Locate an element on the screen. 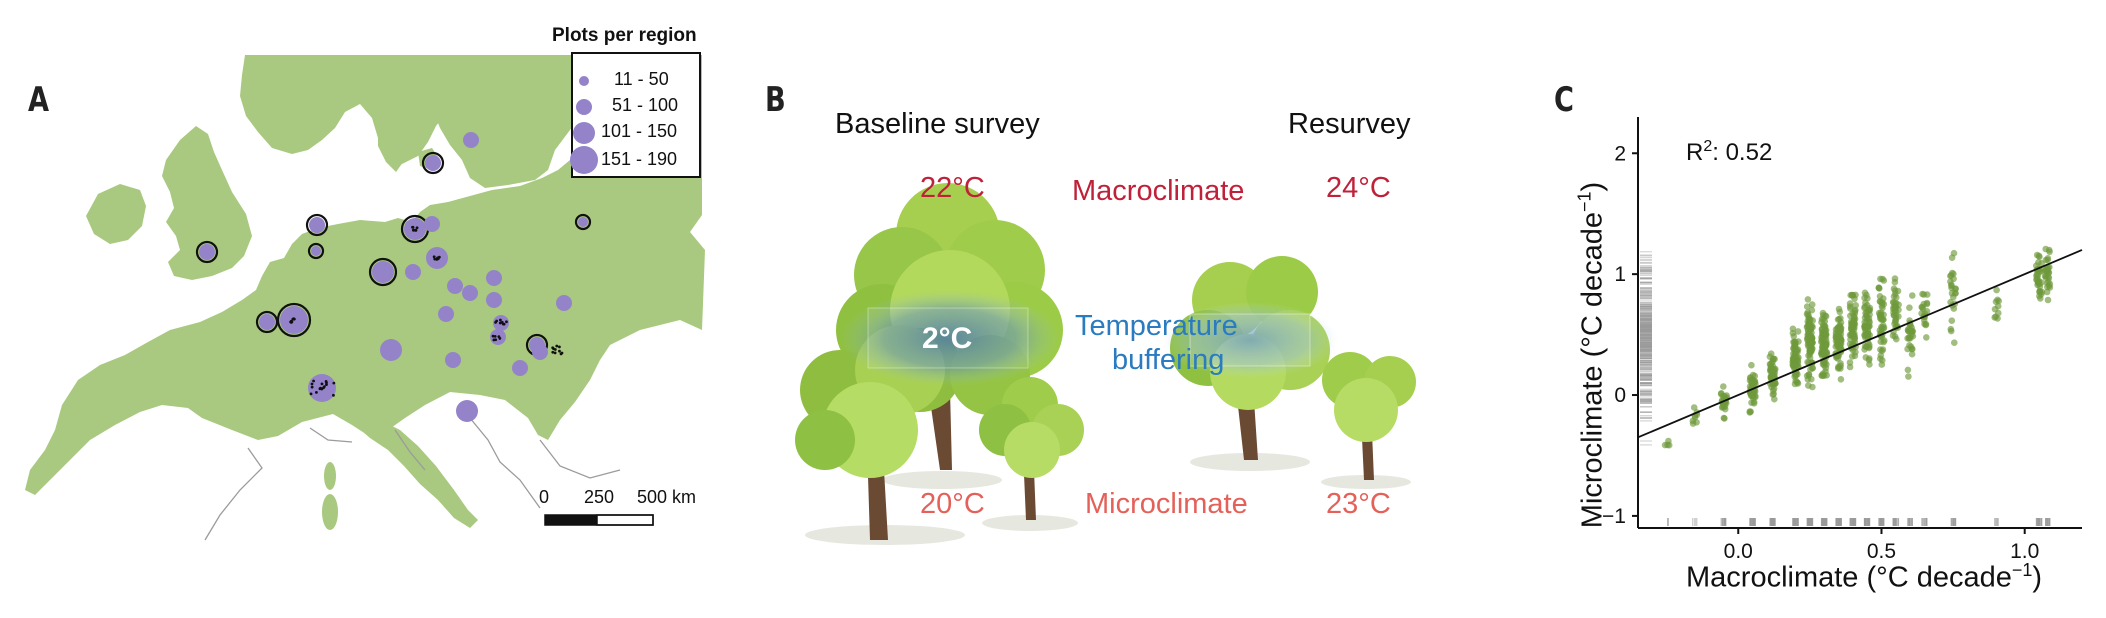  x-axis-title-close: ) is located at coordinates (2037, 577).